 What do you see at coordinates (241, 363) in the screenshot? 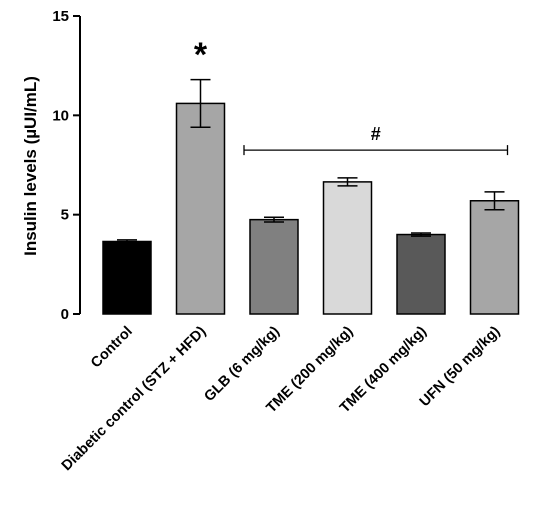
I see `x-tick-label: GLB (6 mg/kg)` at bounding box center [241, 363].